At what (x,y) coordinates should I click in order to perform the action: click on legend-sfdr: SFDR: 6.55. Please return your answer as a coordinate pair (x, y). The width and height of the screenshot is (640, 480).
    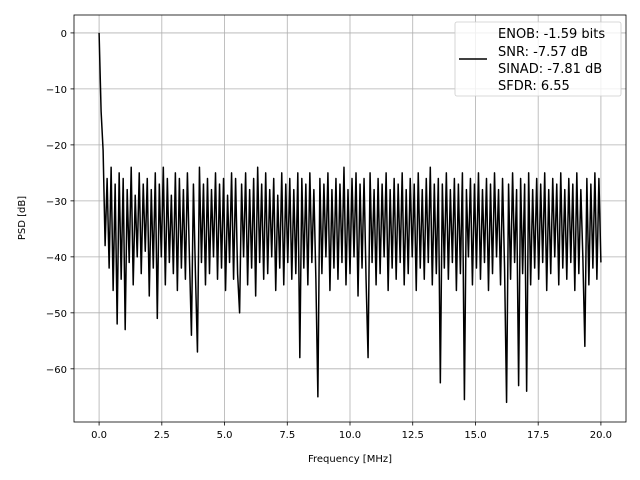
    Looking at the image, I should click on (534, 86).